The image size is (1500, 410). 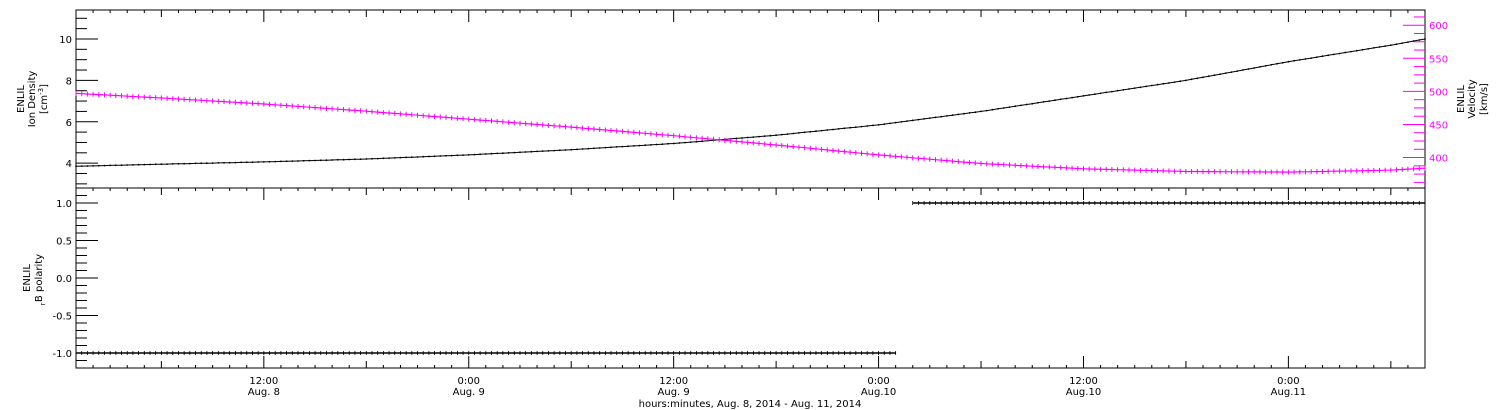 I want to click on density-axis-tick-label: 8, so click(x=69, y=81).